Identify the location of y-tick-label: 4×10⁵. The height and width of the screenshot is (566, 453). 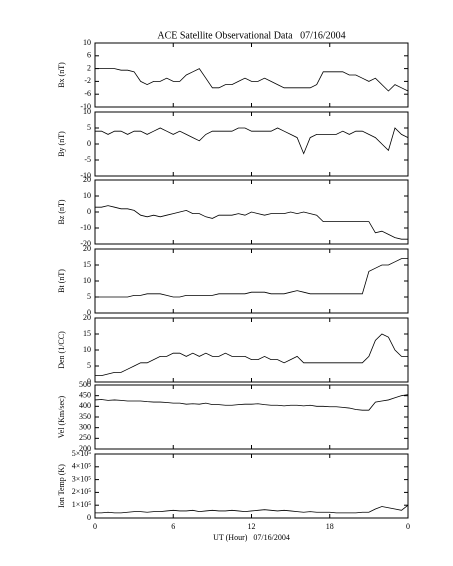
(82, 466).